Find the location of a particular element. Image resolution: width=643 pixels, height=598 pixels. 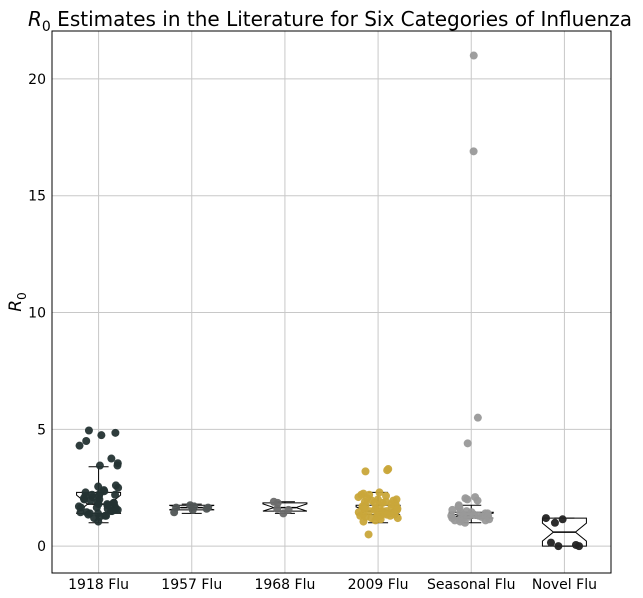

y-tick-label: 0 is located at coordinates (41, 547).